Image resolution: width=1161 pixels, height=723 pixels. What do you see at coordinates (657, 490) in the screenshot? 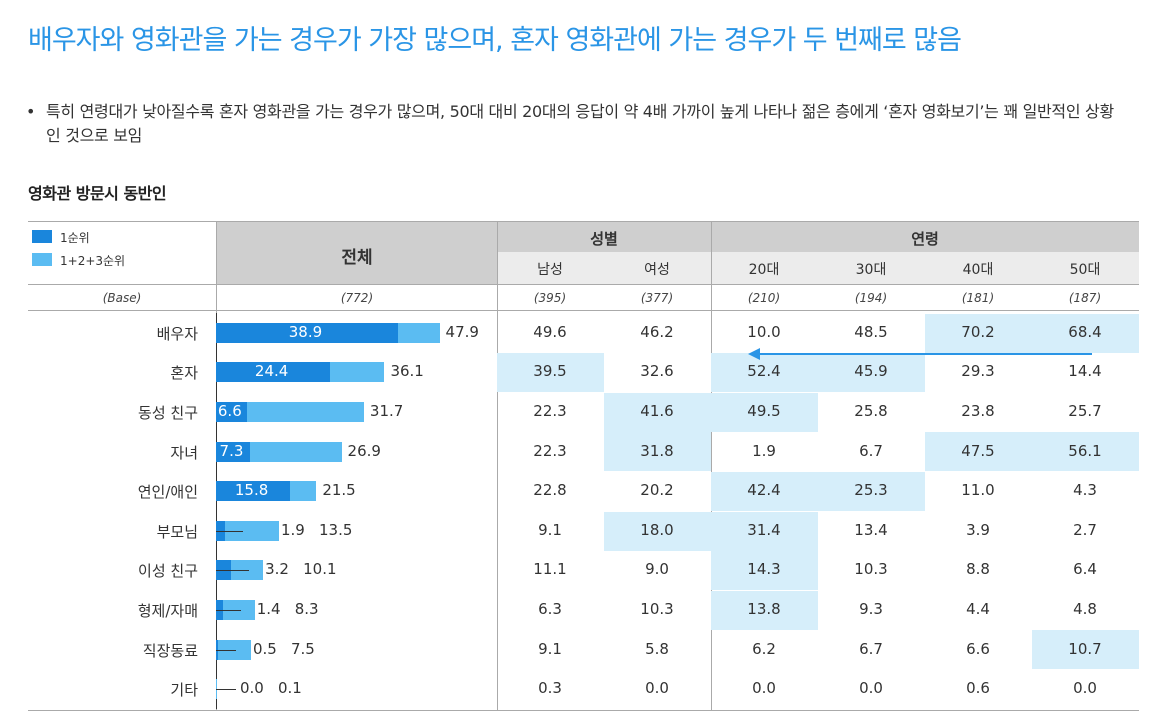
I see `table-cell: 20.2` at bounding box center [657, 490].